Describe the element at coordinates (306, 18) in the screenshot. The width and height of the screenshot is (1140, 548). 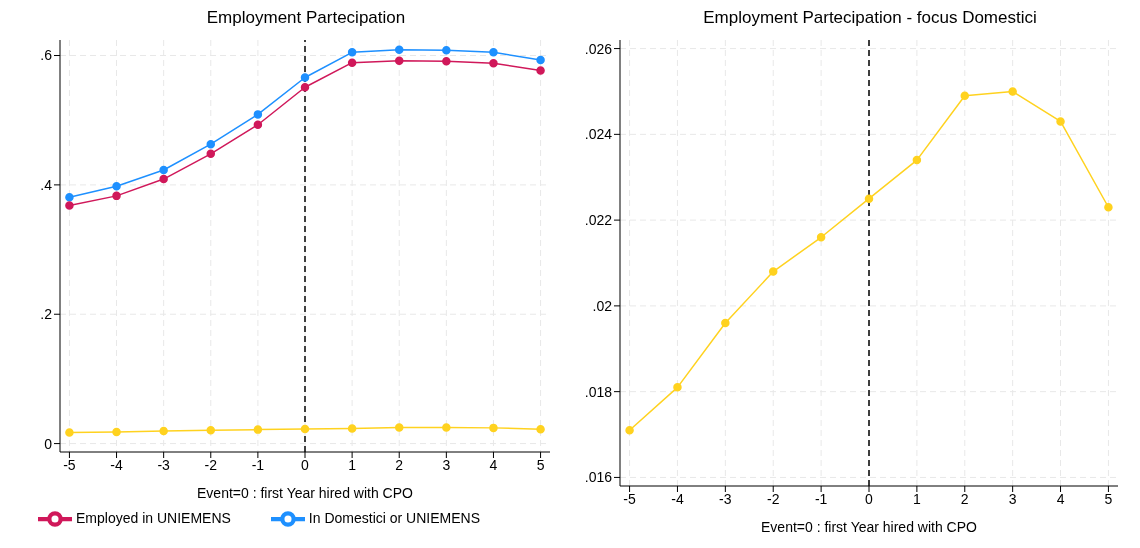
I see `chart-title: Employment Partecipation` at that location.